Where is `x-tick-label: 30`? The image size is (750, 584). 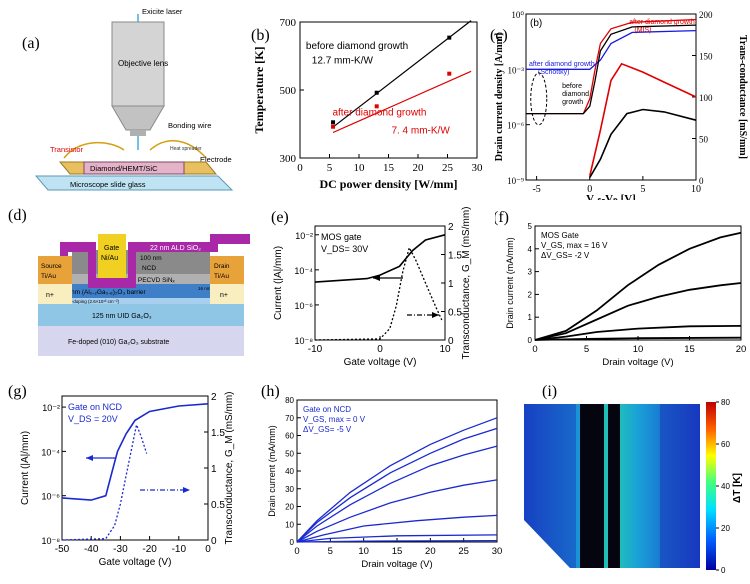
x-tick-label: 30 is located at coordinates (478, 168).